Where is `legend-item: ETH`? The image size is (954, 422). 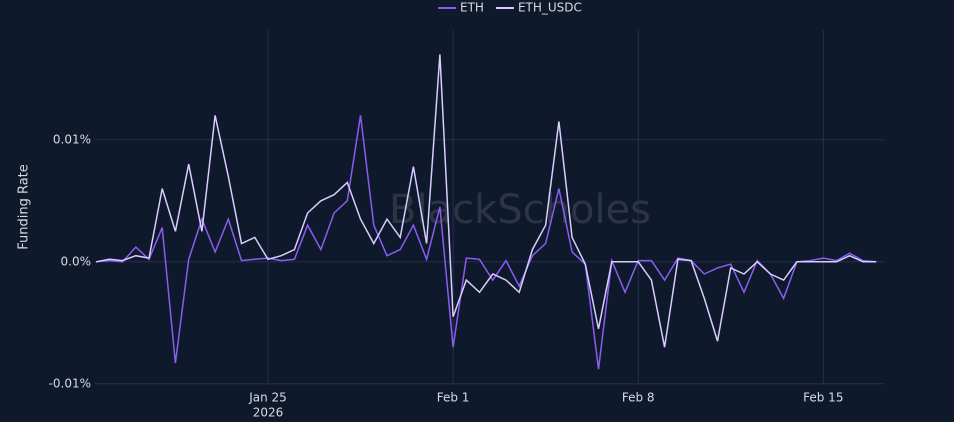
legend-item: ETH is located at coordinates (461, 8).